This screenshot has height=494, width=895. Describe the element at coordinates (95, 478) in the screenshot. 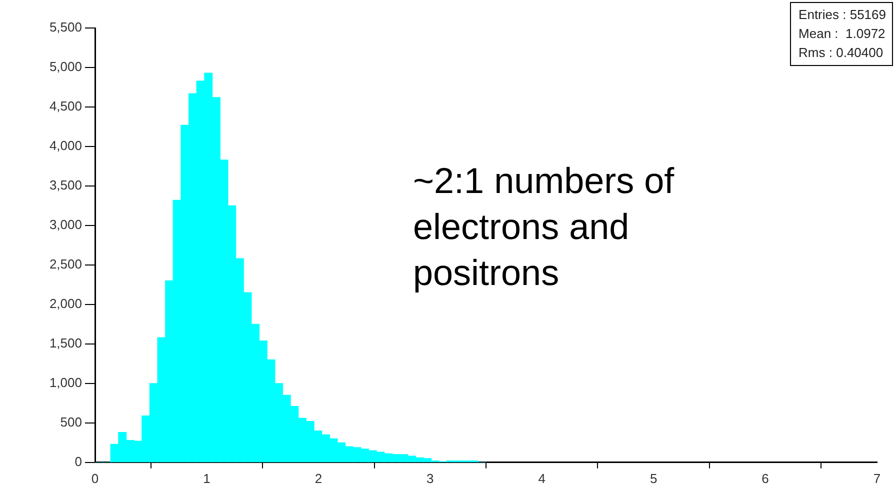

I see `x-tick-label: 0` at that location.